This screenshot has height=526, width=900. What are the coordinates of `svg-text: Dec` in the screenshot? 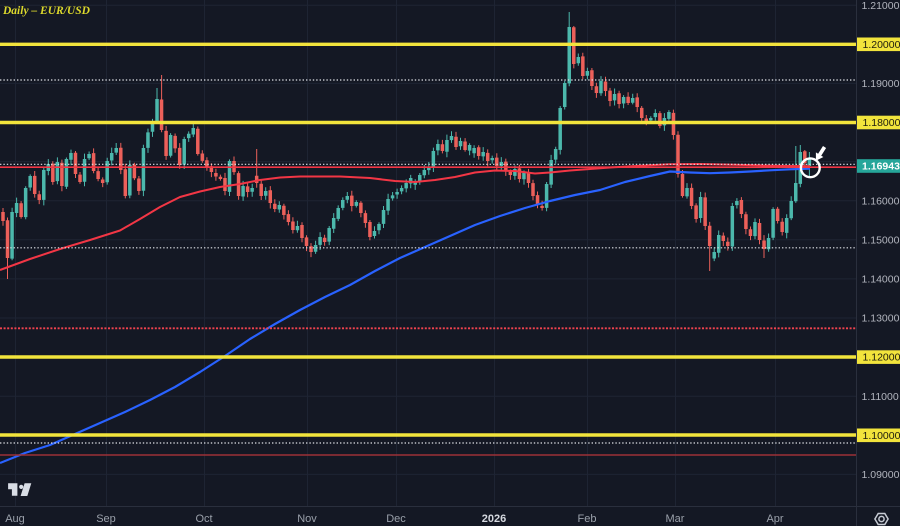 It's located at (396, 519).